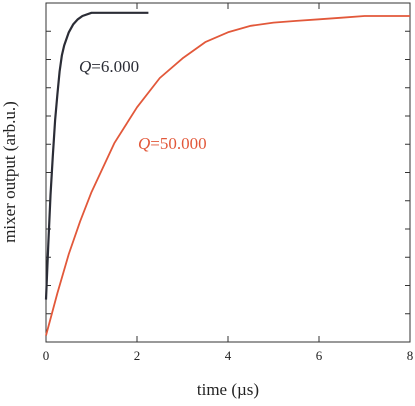  I want to click on x-tick-label: 4, so click(228, 355).